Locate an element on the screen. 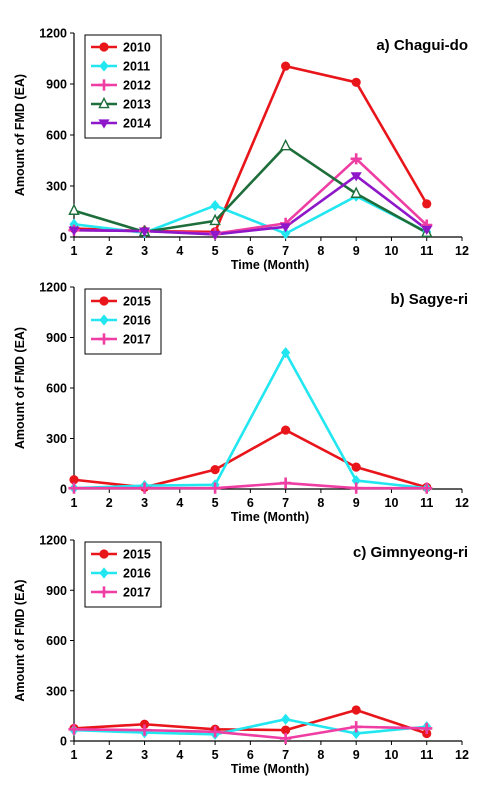 Image resolution: width=488 pixels, height=792 pixels. y-tick-label: 600 is located at coordinates (56, 136).